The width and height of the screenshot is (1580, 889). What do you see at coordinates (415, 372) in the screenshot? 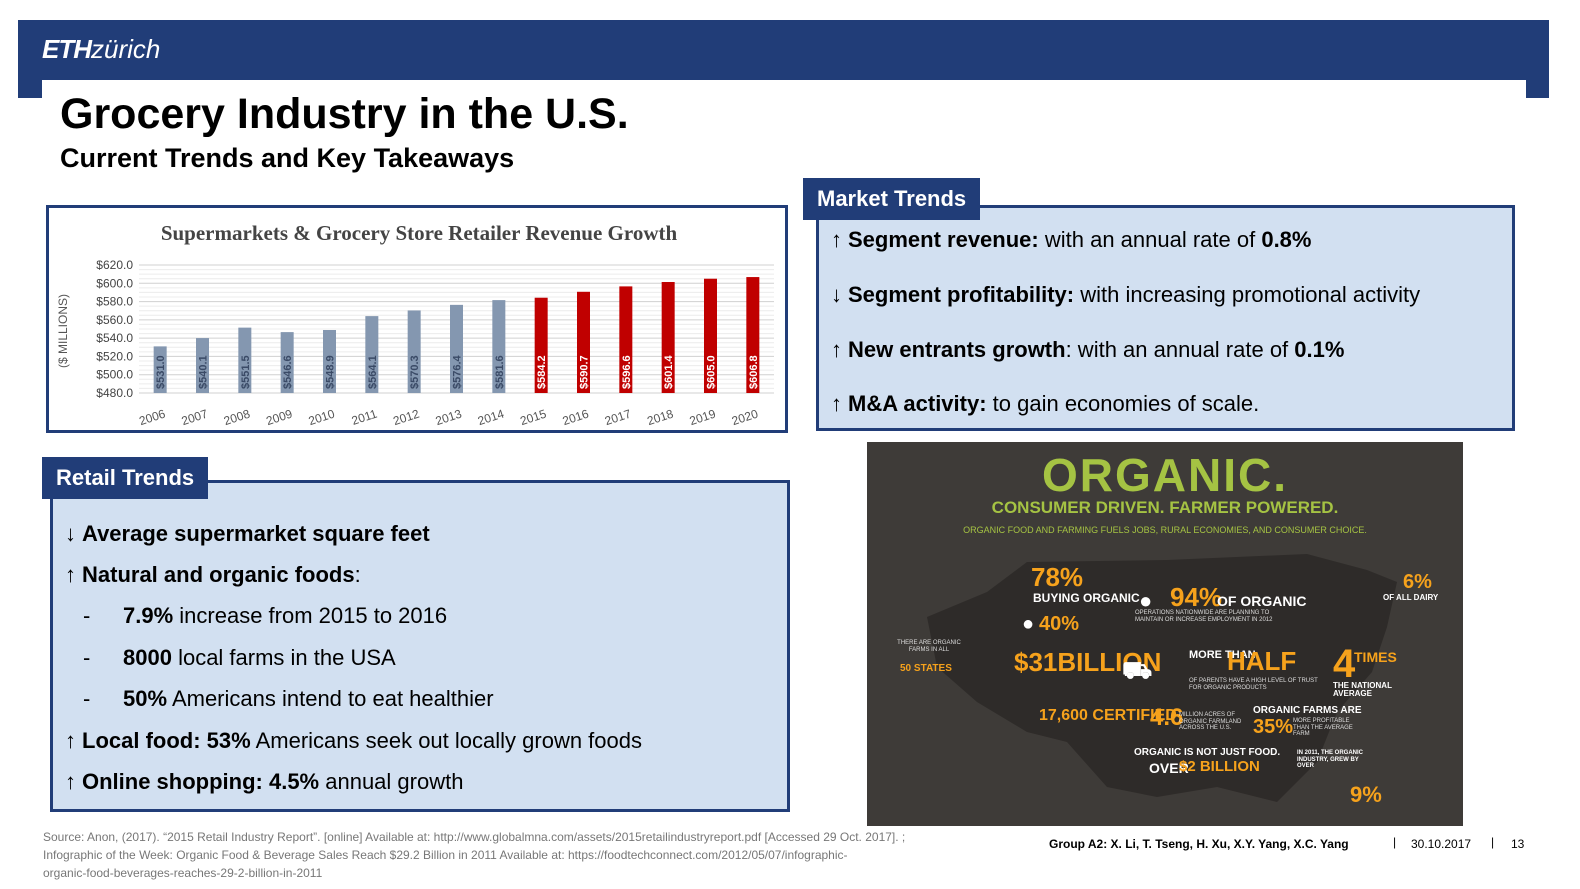
I see `chart-data-label: $570.3` at bounding box center [415, 372].